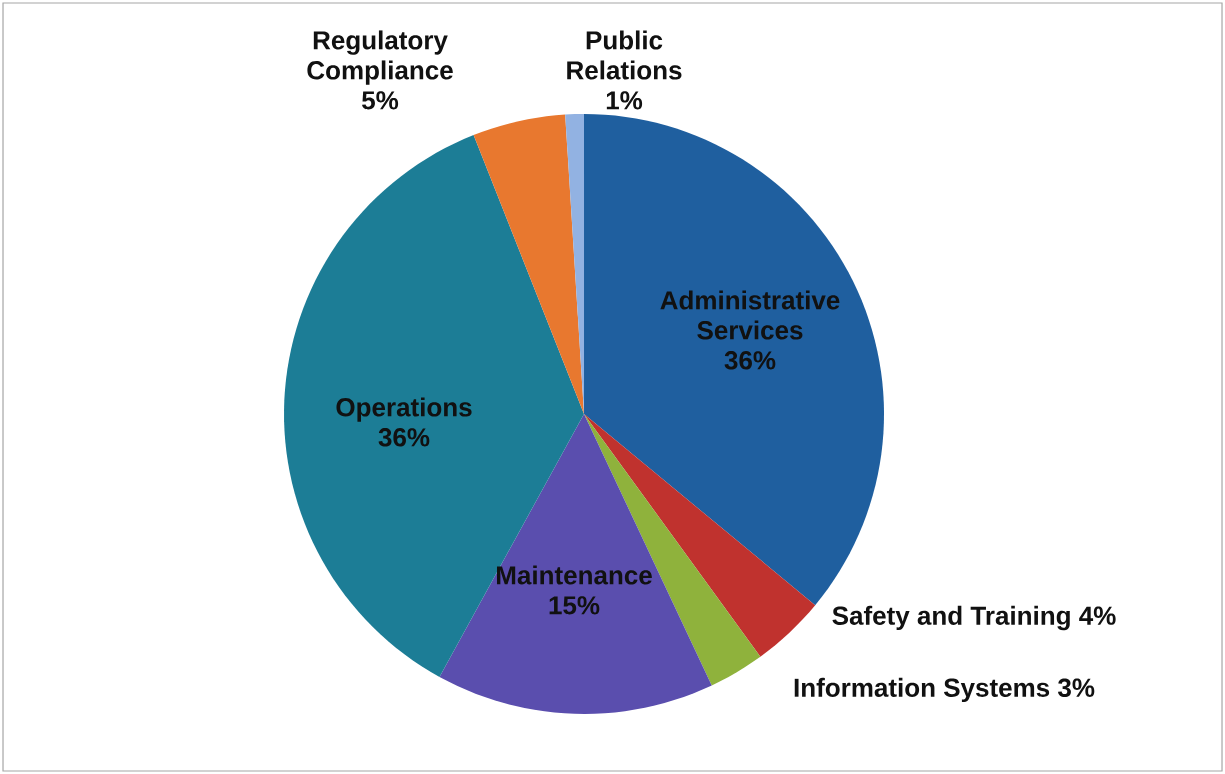 The height and width of the screenshot is (774, 1225). I want to click on data-label: 15%, so click(574, 605).